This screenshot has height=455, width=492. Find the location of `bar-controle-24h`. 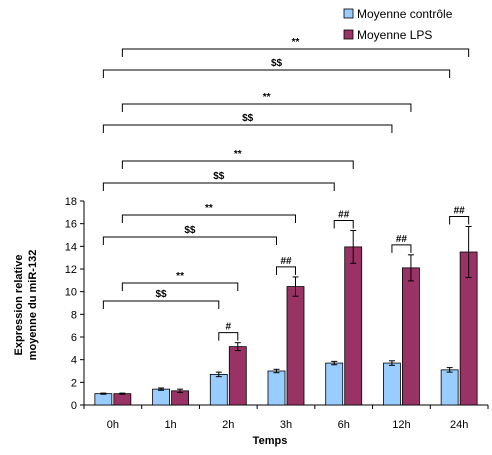

bar-controle-24h is located at coordinates (449, 387).